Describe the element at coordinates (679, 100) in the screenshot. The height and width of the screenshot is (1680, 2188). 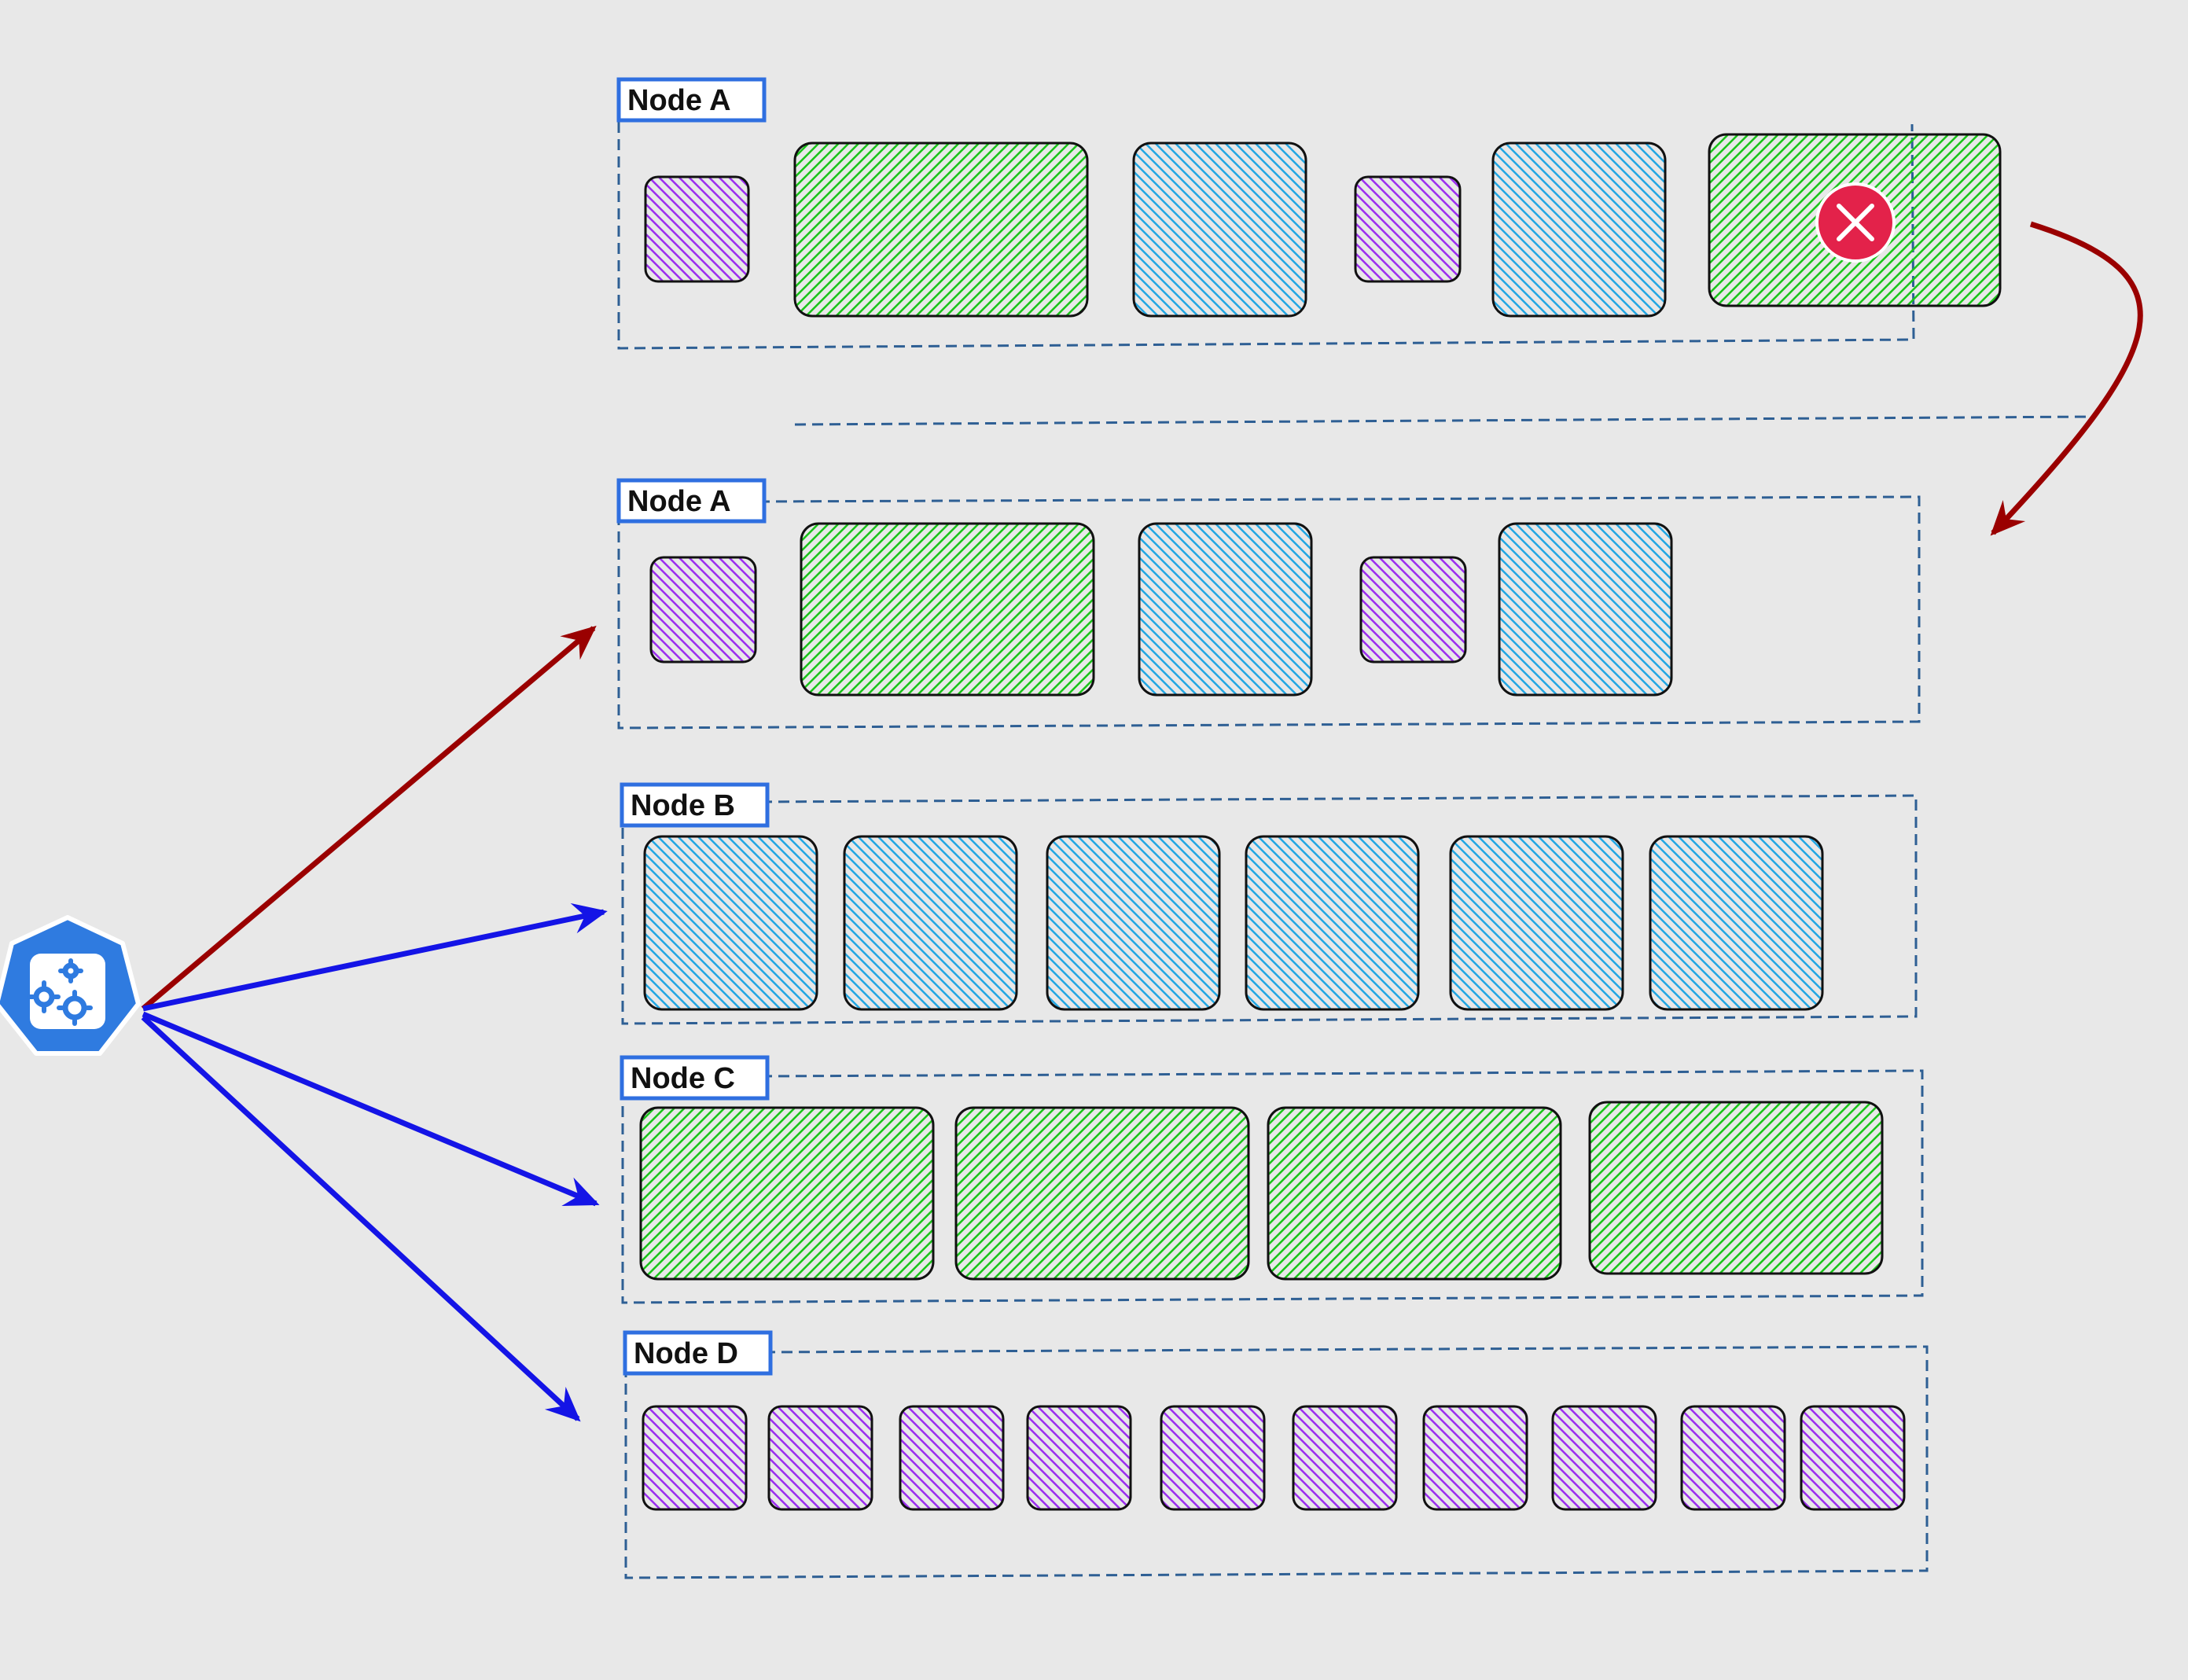
I see `before-node-a-label: Node A` at that location.